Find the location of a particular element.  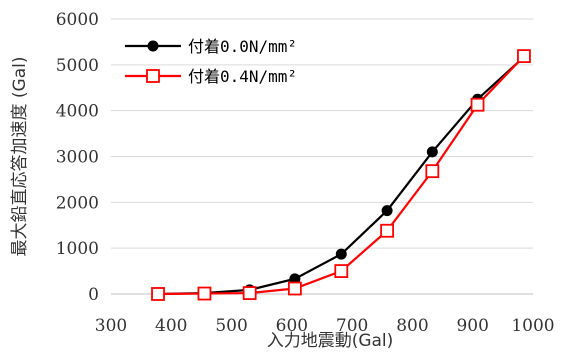

legend-label-0: 付着0.0N/mm² is located at coordinates (242, 46).